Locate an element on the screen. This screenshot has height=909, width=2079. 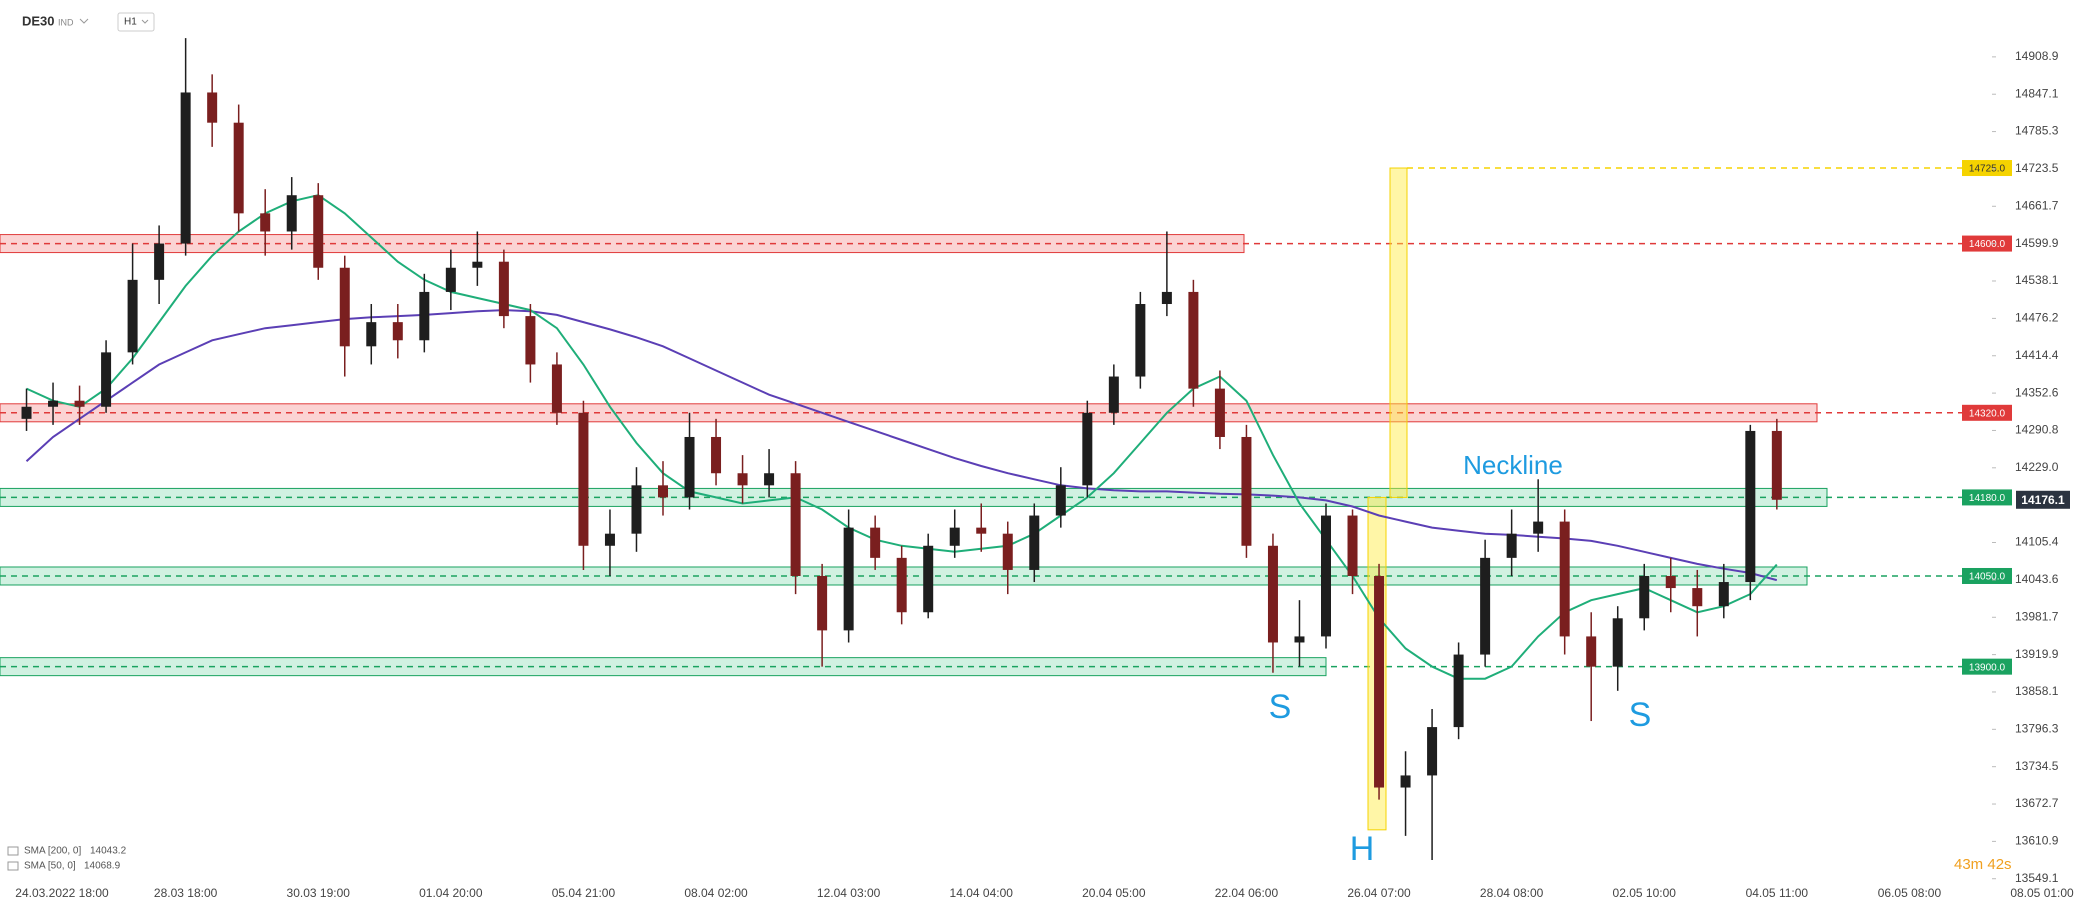
x-tick-label: 26.04 07:00 is located at coordinates (1379, 893).